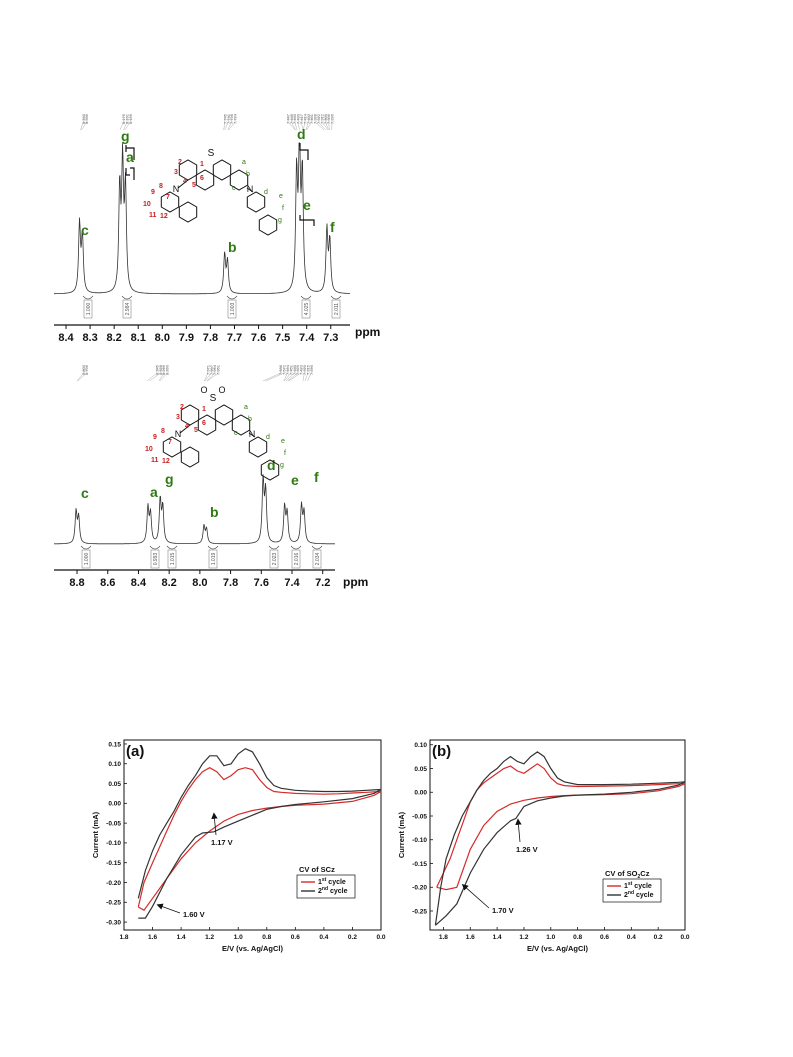  What do you see at coordinates (246, 407) in the screenshot?
I see `molecule-proton-letter: a` at bounding box center [246, 407].